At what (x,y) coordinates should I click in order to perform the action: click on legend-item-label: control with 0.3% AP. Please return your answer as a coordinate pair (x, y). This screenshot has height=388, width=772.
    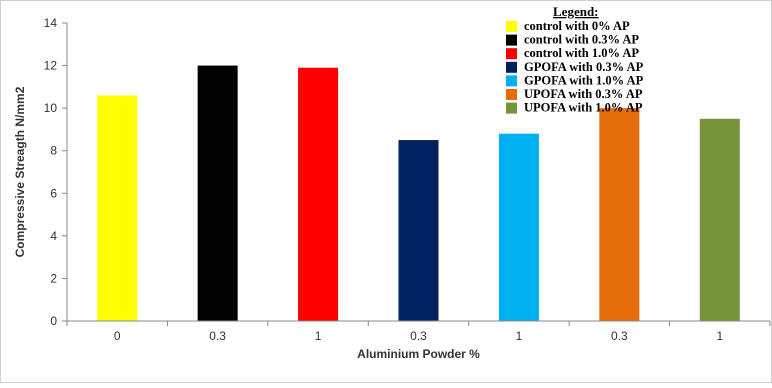
    Looking at the image, I should click on (581, 40).